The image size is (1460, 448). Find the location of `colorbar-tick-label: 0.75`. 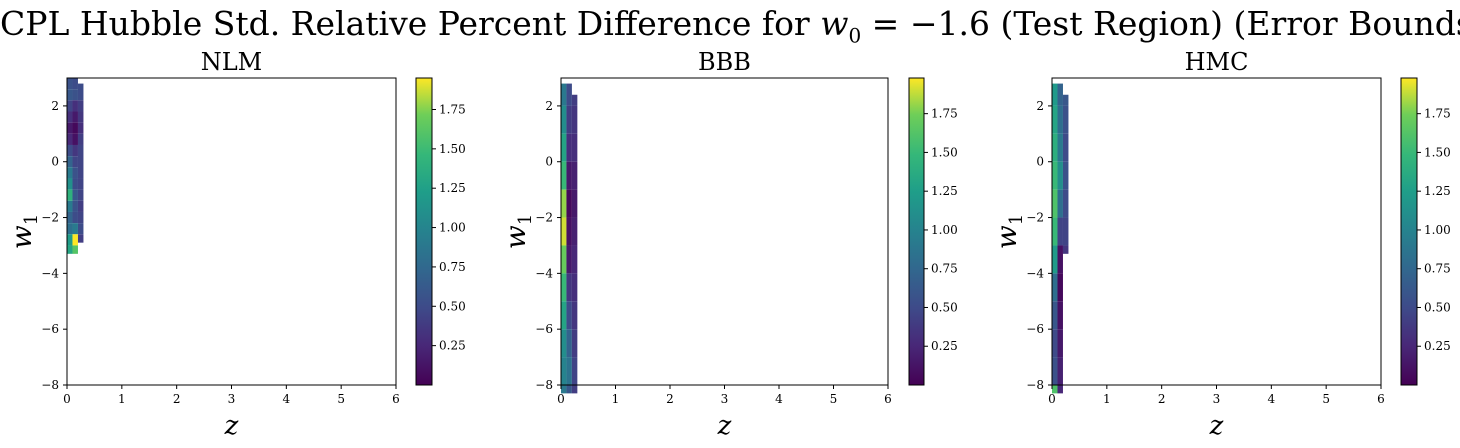

colorbar-tick-label: 0.75 is located at coordinates (944, 269).